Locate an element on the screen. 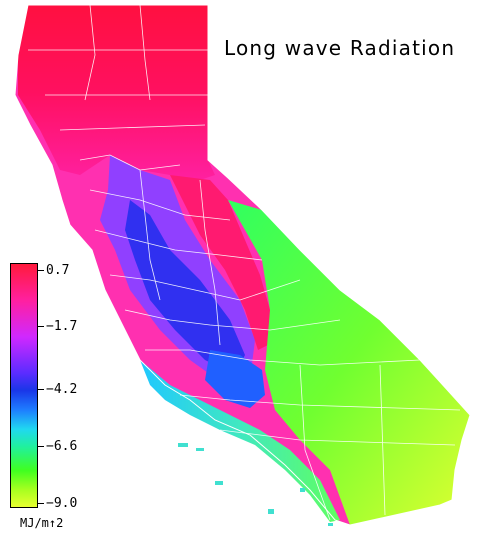 The height and width of the screenshot is (550, 500). legend-tick-label: −4.2 is located at coordinates (62, 389).